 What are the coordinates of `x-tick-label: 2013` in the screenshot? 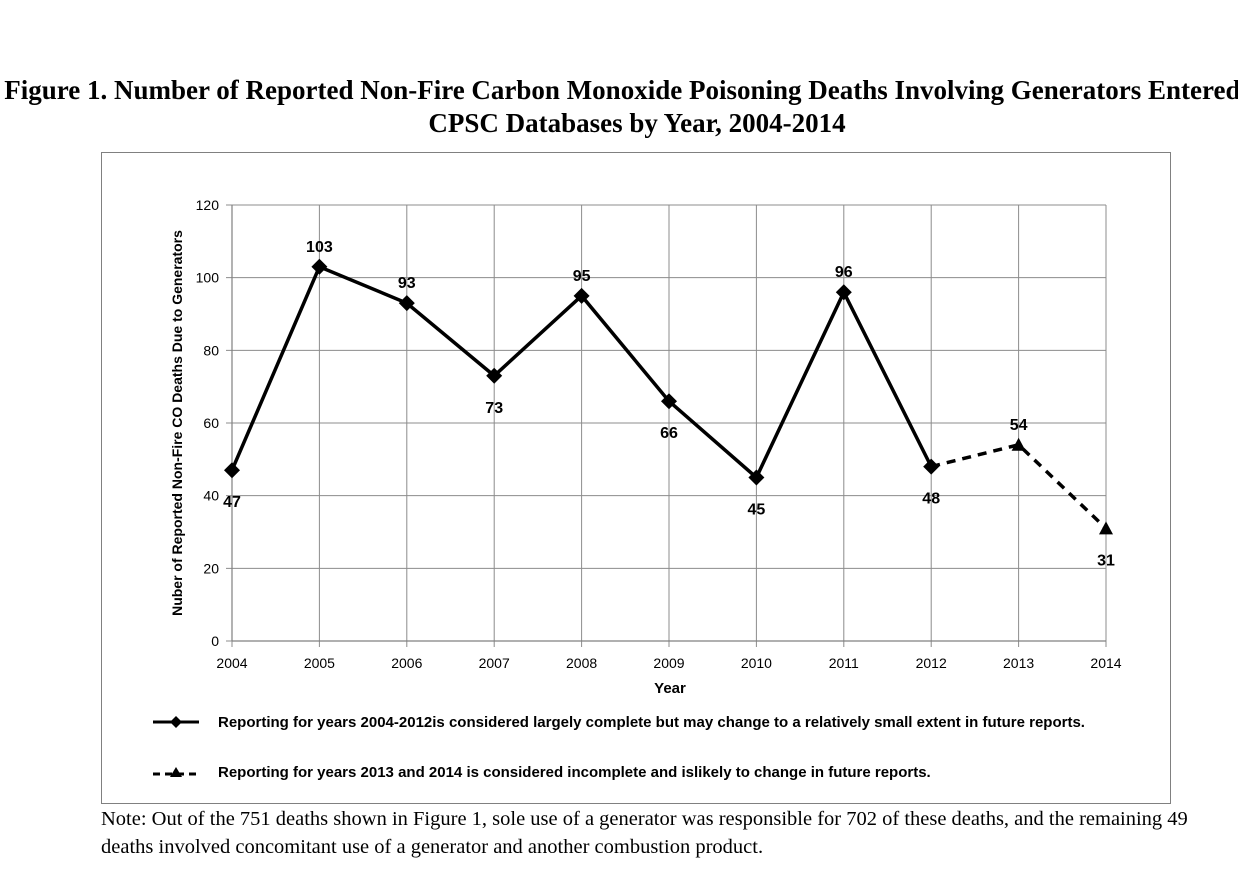 It's located at (1018, 663).